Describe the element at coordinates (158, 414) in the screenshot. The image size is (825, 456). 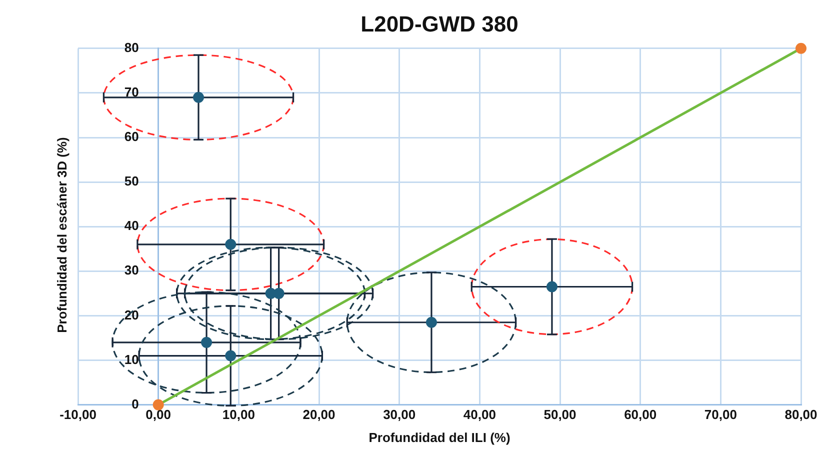
I see `x-tick-label: 0,00` at that location.